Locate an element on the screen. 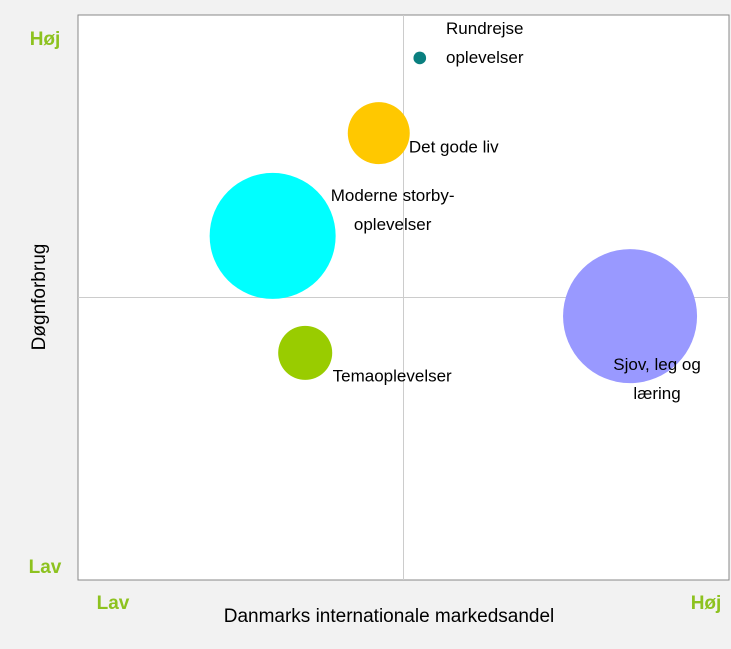  bubble-label: Det gode liv is located at coordinates (454, 147).